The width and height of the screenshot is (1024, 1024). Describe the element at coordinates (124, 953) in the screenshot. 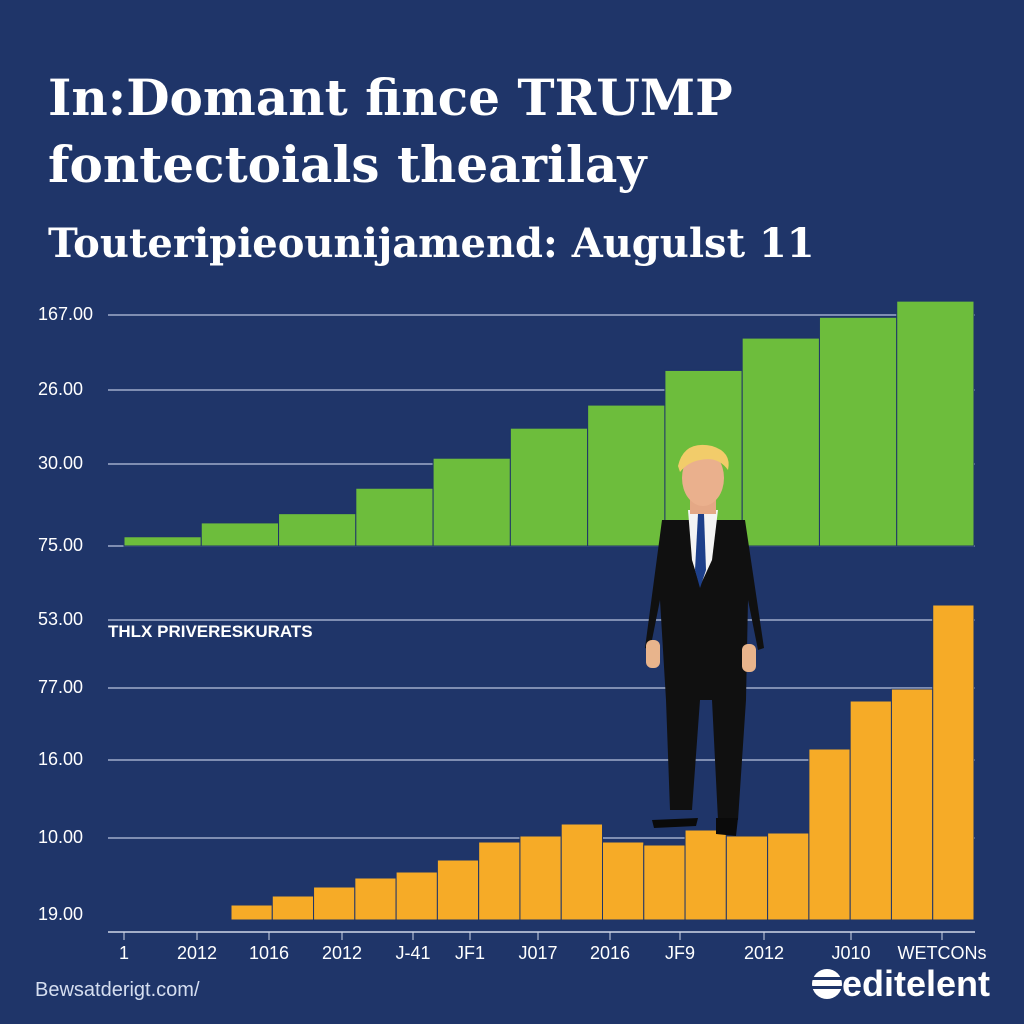

I see `x-tick-label: 1` at that location.